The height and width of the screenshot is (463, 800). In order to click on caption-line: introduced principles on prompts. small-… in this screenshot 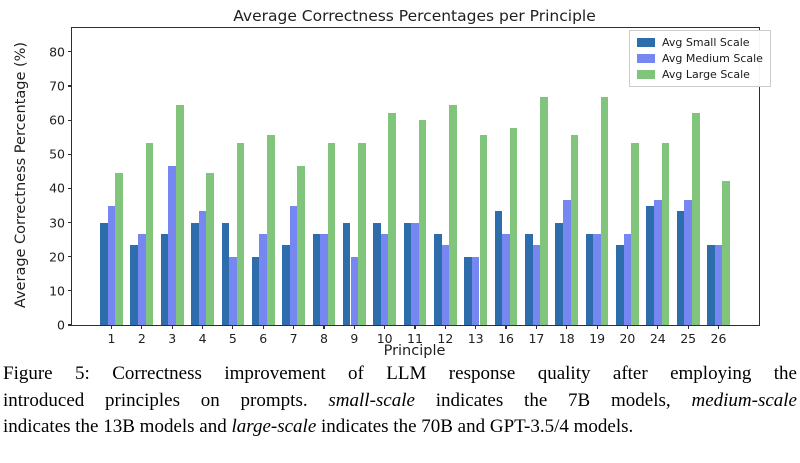, I will do `click(400, 401)`.